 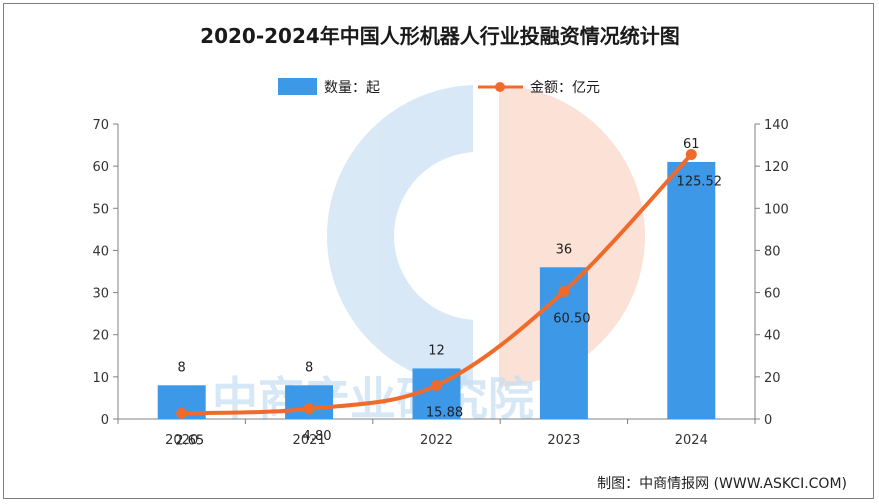 What do you see at coordinates (563, 440) in the screenshot?
I see `x-tick-label: 2023` at bounding box center [563, 440].